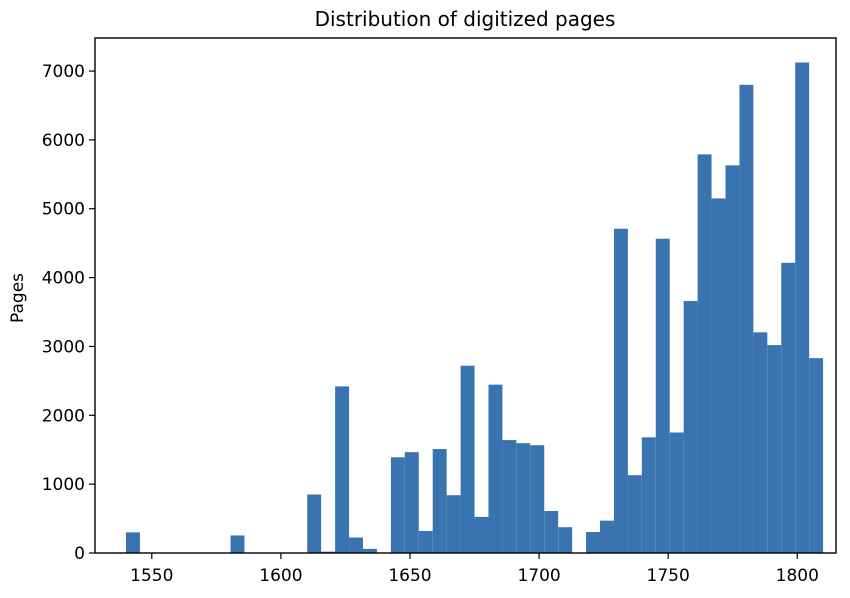 Image resolution: width=850 pixels, height=598 pixels. I want to click on y-tick-label: 0, so click(79, 554).